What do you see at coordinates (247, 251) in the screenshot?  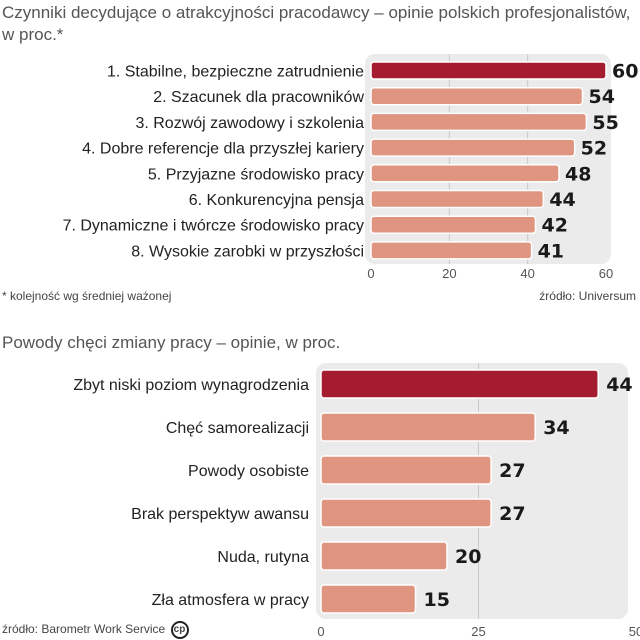 I see `chart1-category-label: 8. Wysokie zarobki w przyszłości` at bounding box center [247, 251].